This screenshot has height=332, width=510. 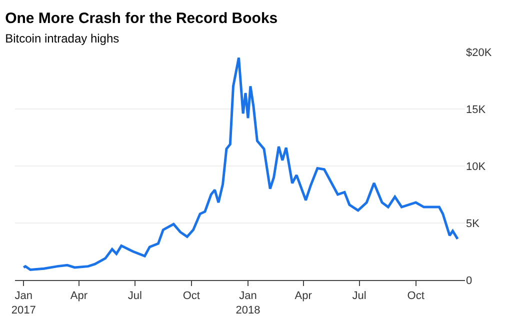 What do you see at coordinates (479, 52) in the screenshot?
I see `y-tick-label: $20K` at bounding box center [479, 52].